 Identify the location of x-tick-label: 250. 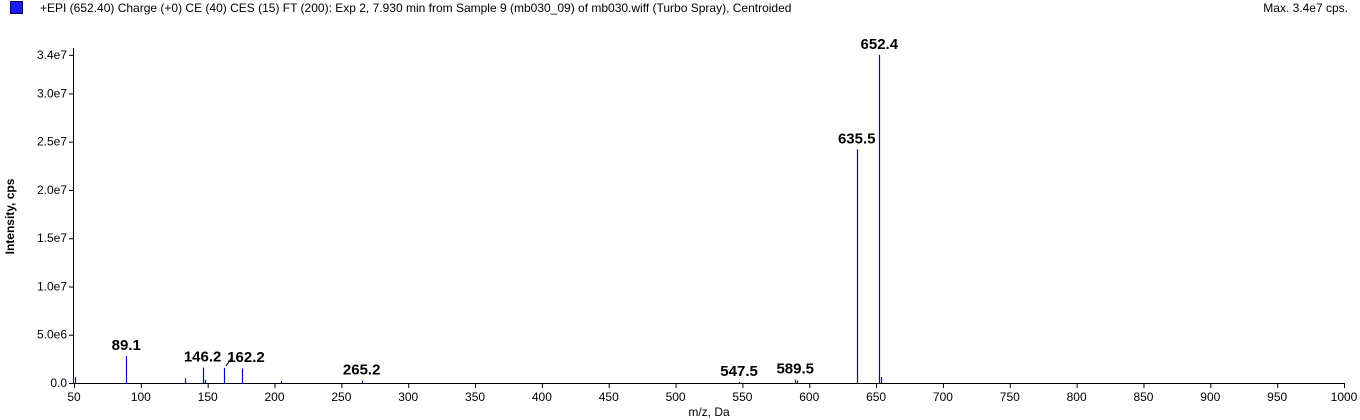
(341, 397).